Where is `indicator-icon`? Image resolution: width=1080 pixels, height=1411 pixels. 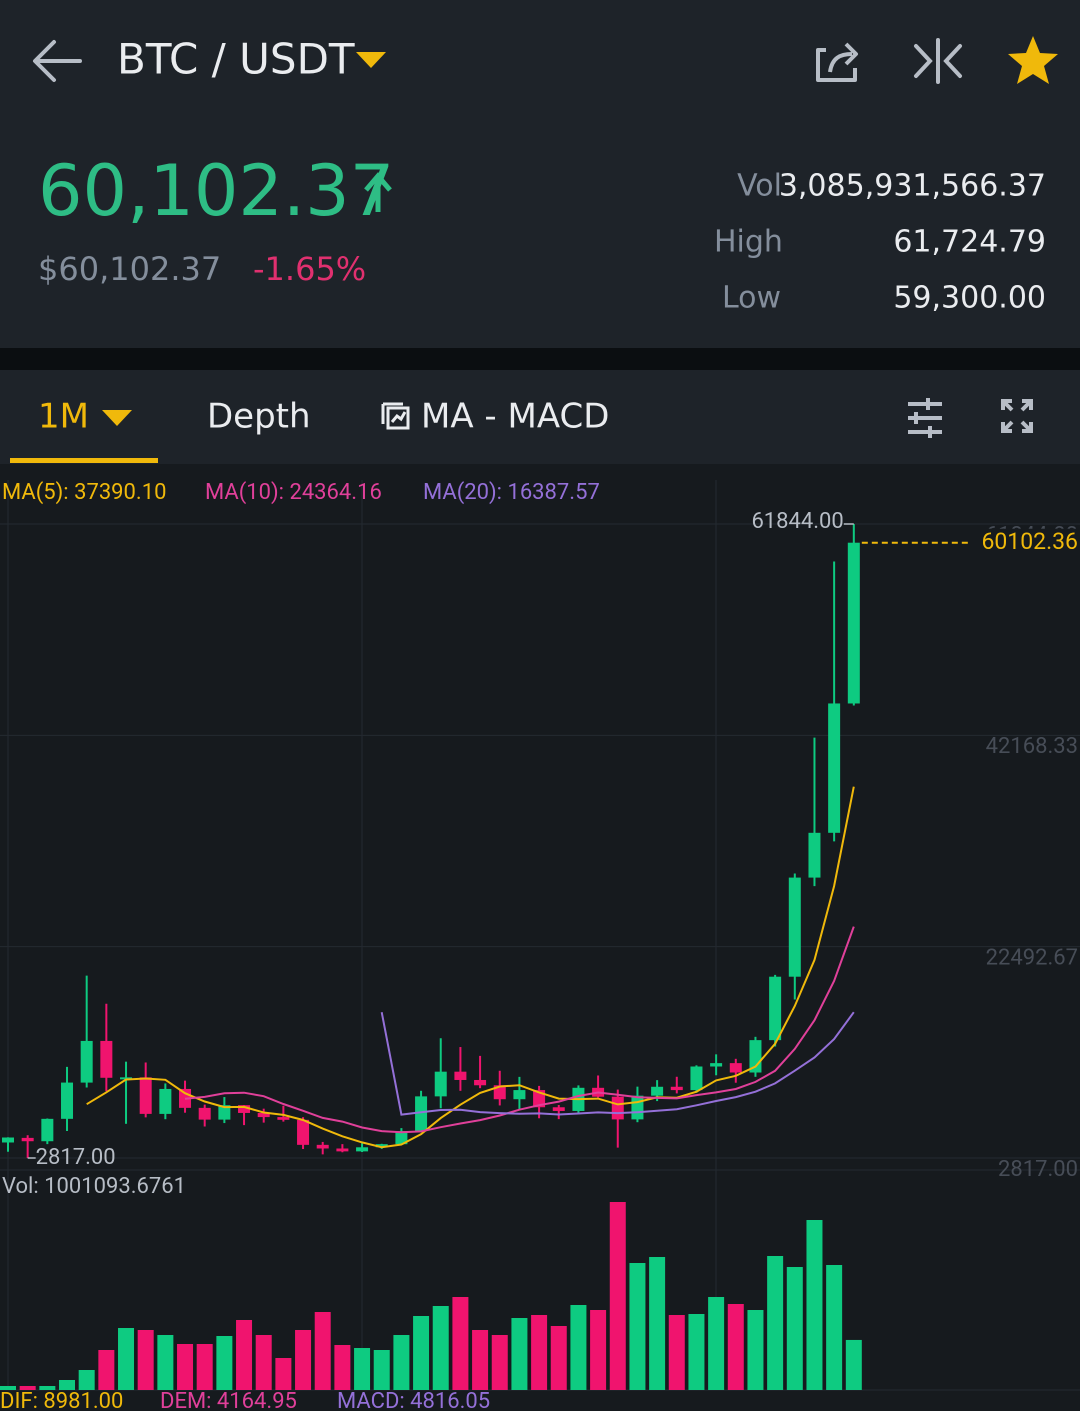
indicator-icon is located at coordinates (395, 416).